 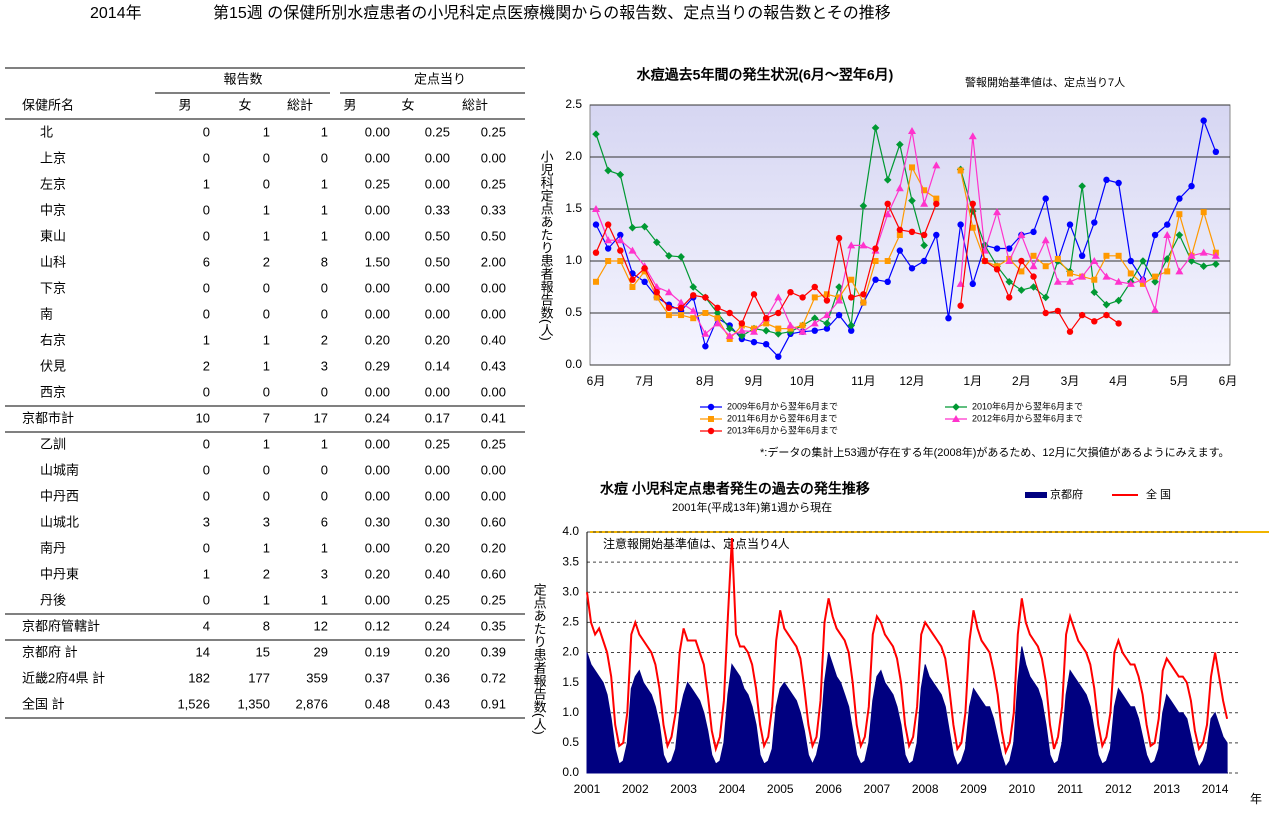 I want to click on table-cell: 0.60, so click(x=493, y=573).